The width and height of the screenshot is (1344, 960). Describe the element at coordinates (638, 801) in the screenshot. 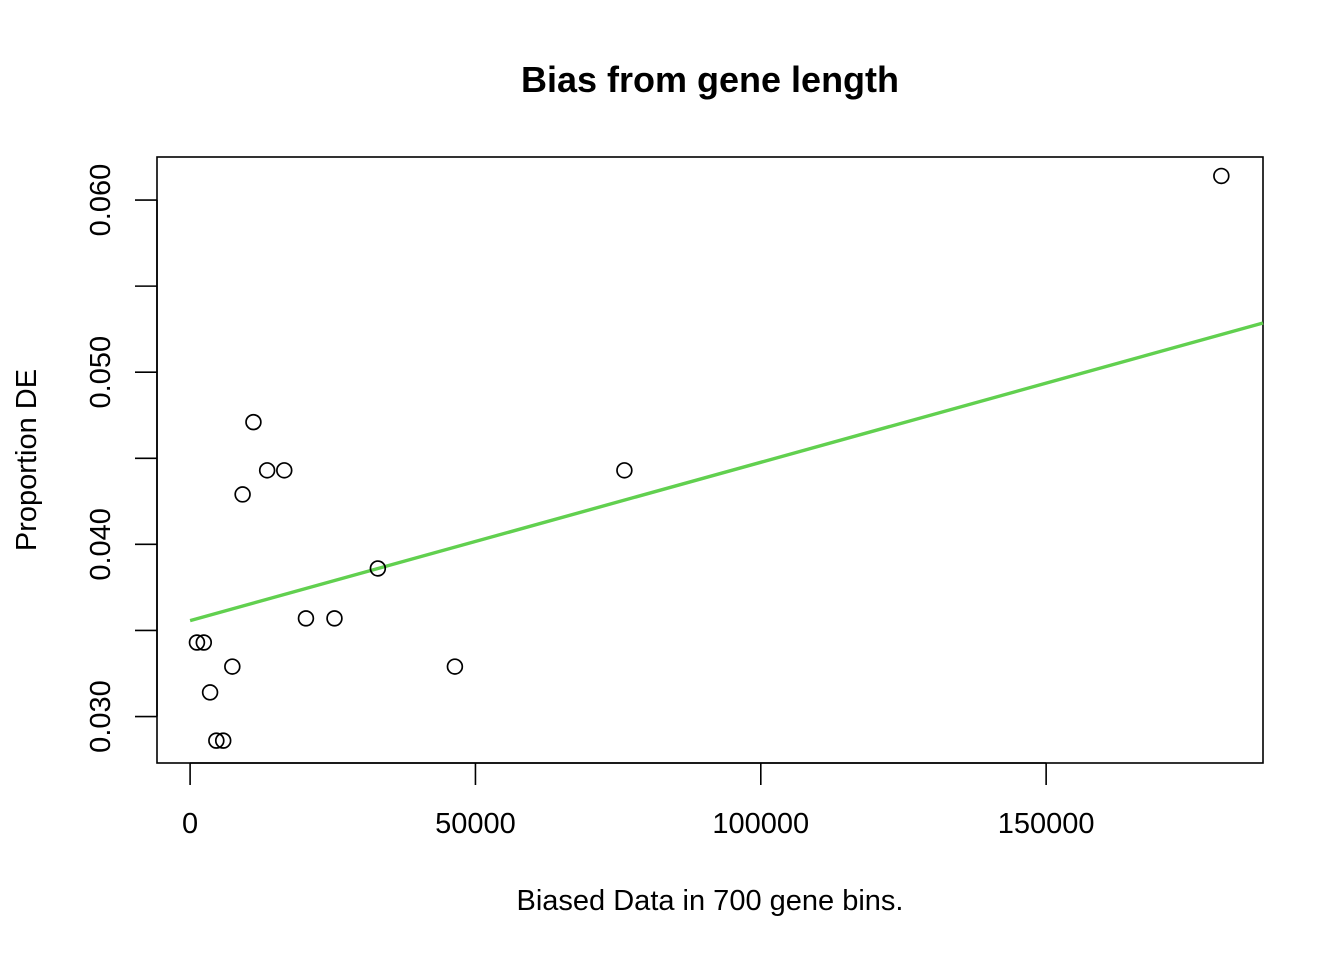

I see `x-axis: 0 50000 100000 150000` at that location.